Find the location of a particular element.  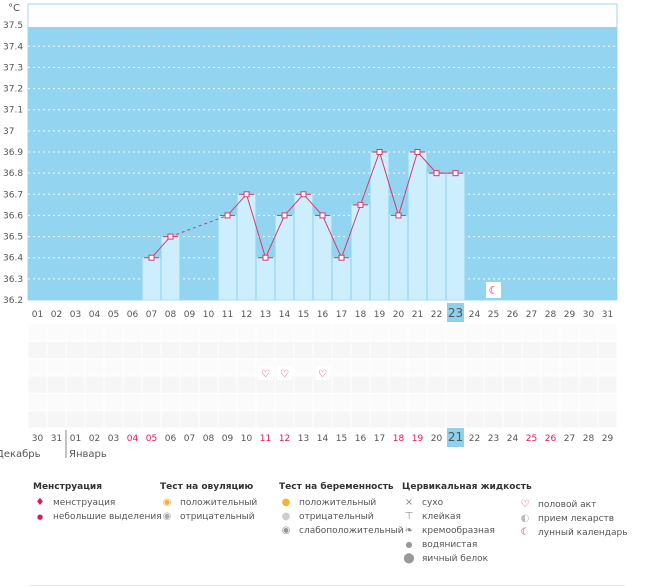

pill-icon: ◐ is located at coordinates (525, 518).